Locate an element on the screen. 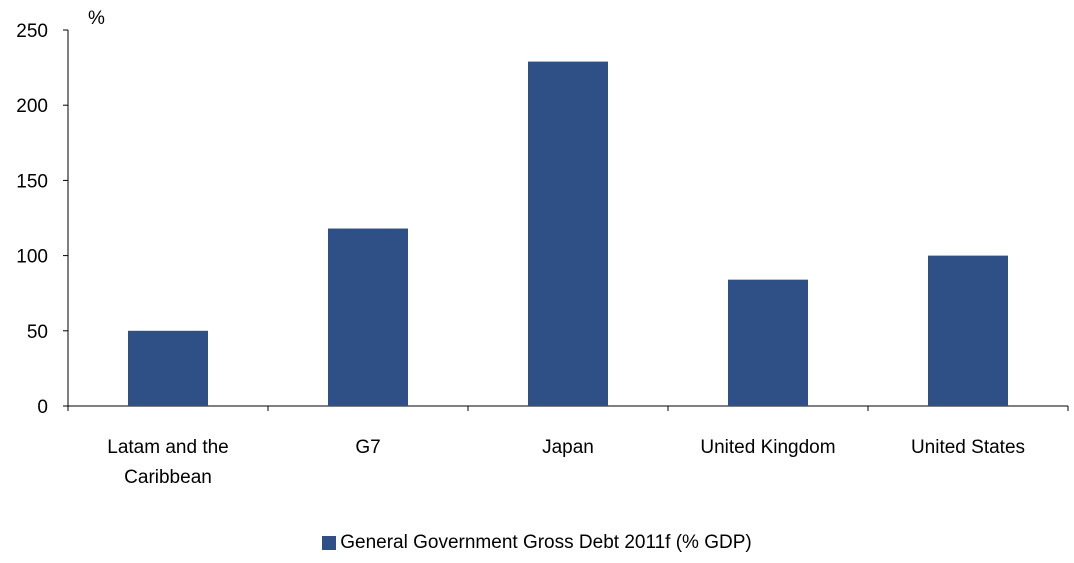 The image size is (1074, 563). category-label: Japan is located at coordinates (568, 447).